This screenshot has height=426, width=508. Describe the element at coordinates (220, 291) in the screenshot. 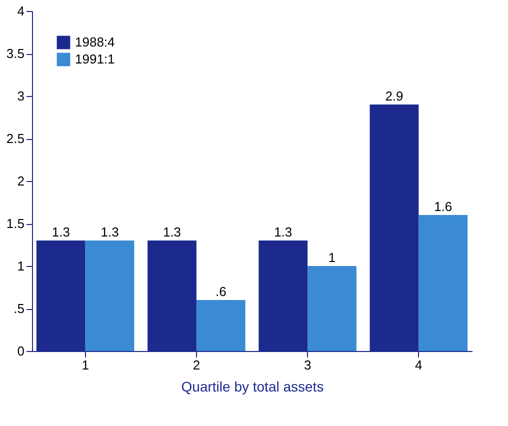

I see `data-label: .6` at that location.